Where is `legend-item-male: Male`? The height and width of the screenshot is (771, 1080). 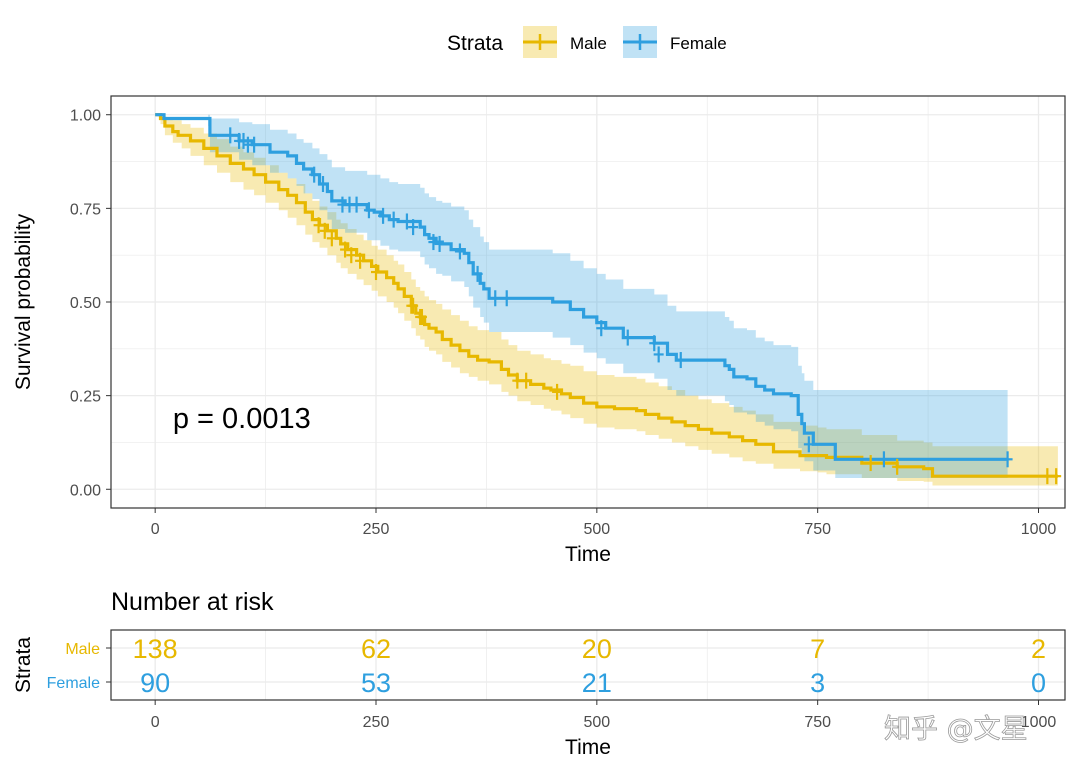
legend-item-male: Male is located at coordinates (565, 42).